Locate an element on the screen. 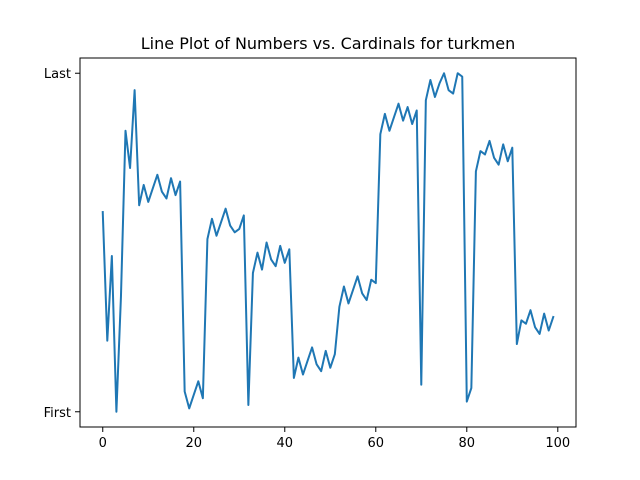 The image size is (640, 480). x-tick-label: 80 is located at coordinates (467, 443).